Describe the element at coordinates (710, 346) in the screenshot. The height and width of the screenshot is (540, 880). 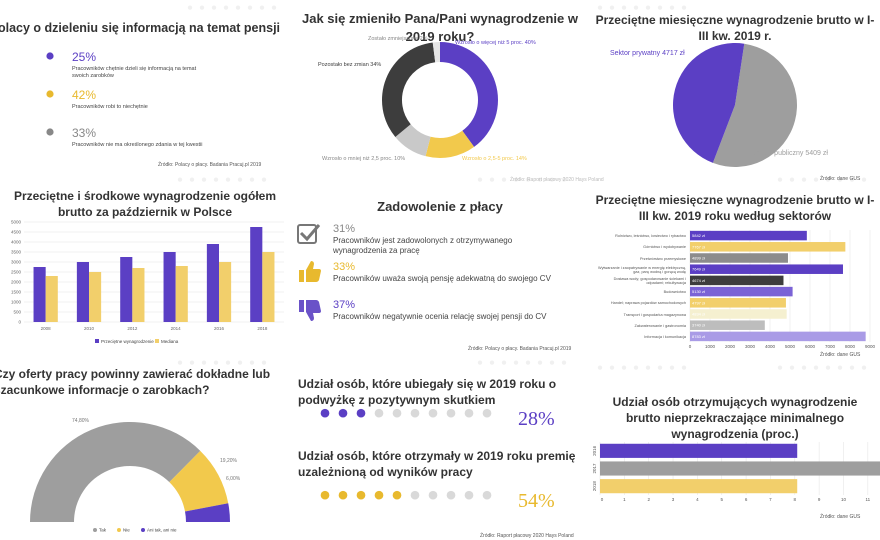
I see `x-tick-label: 1000` at that location.